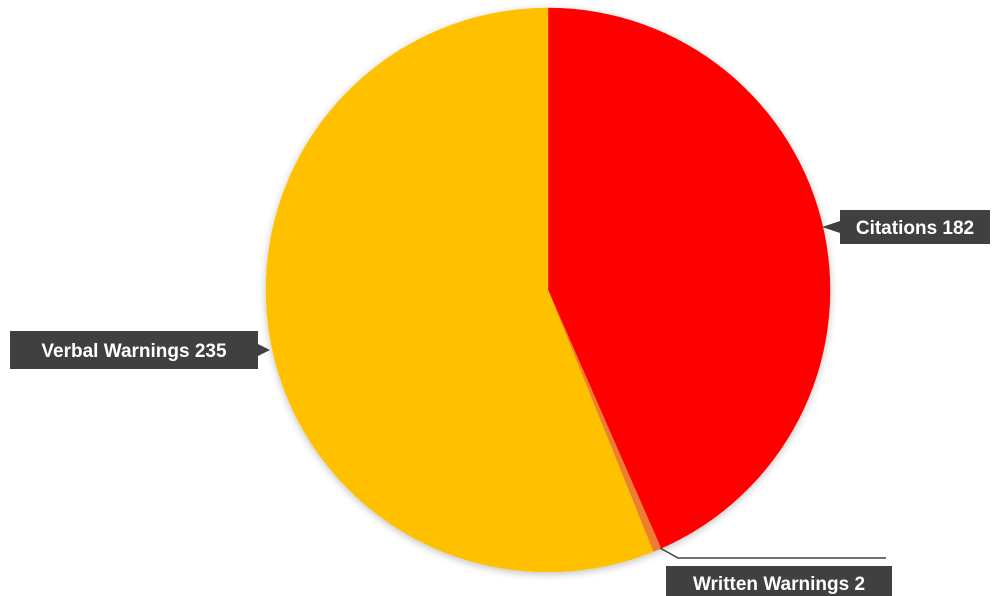 This screenshot has width=997, height=596. I want to click on data-label-text: Verbal Warnings 235, so click(134, 351).